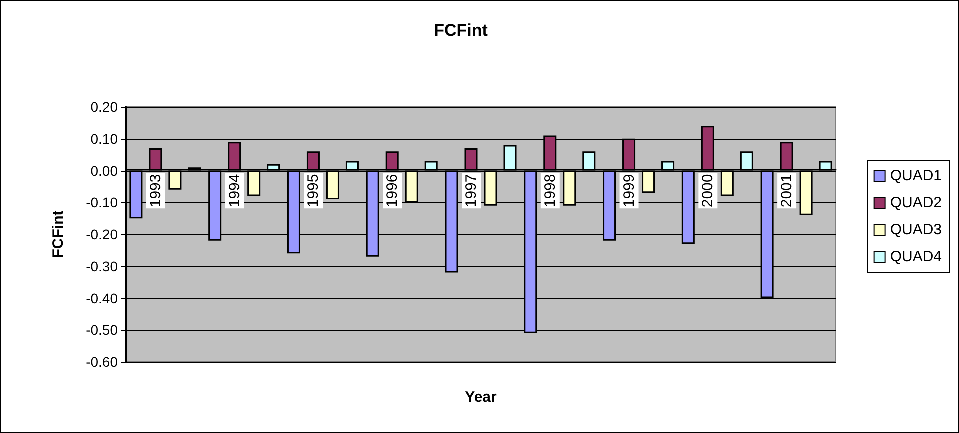 This screenshot has width=959, height=433. What do you see at coordinates (550, 191) in the screenshot?
I see `x-tick-label: 1998` at bounding box center [550, 191].